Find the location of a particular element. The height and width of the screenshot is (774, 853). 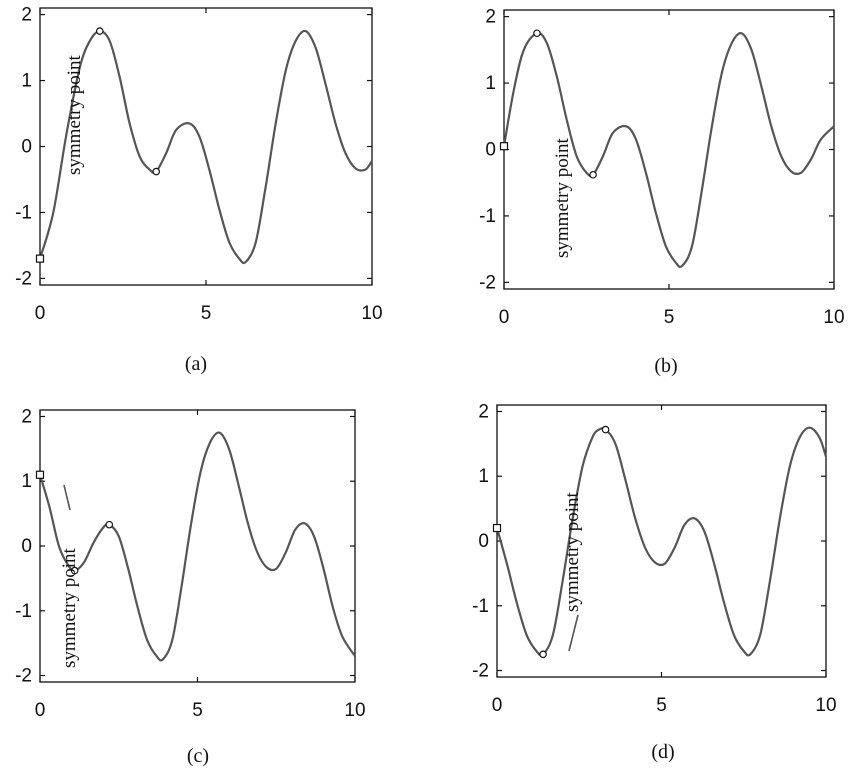

panel-caption: (a) is located at coordinates (196, 364).